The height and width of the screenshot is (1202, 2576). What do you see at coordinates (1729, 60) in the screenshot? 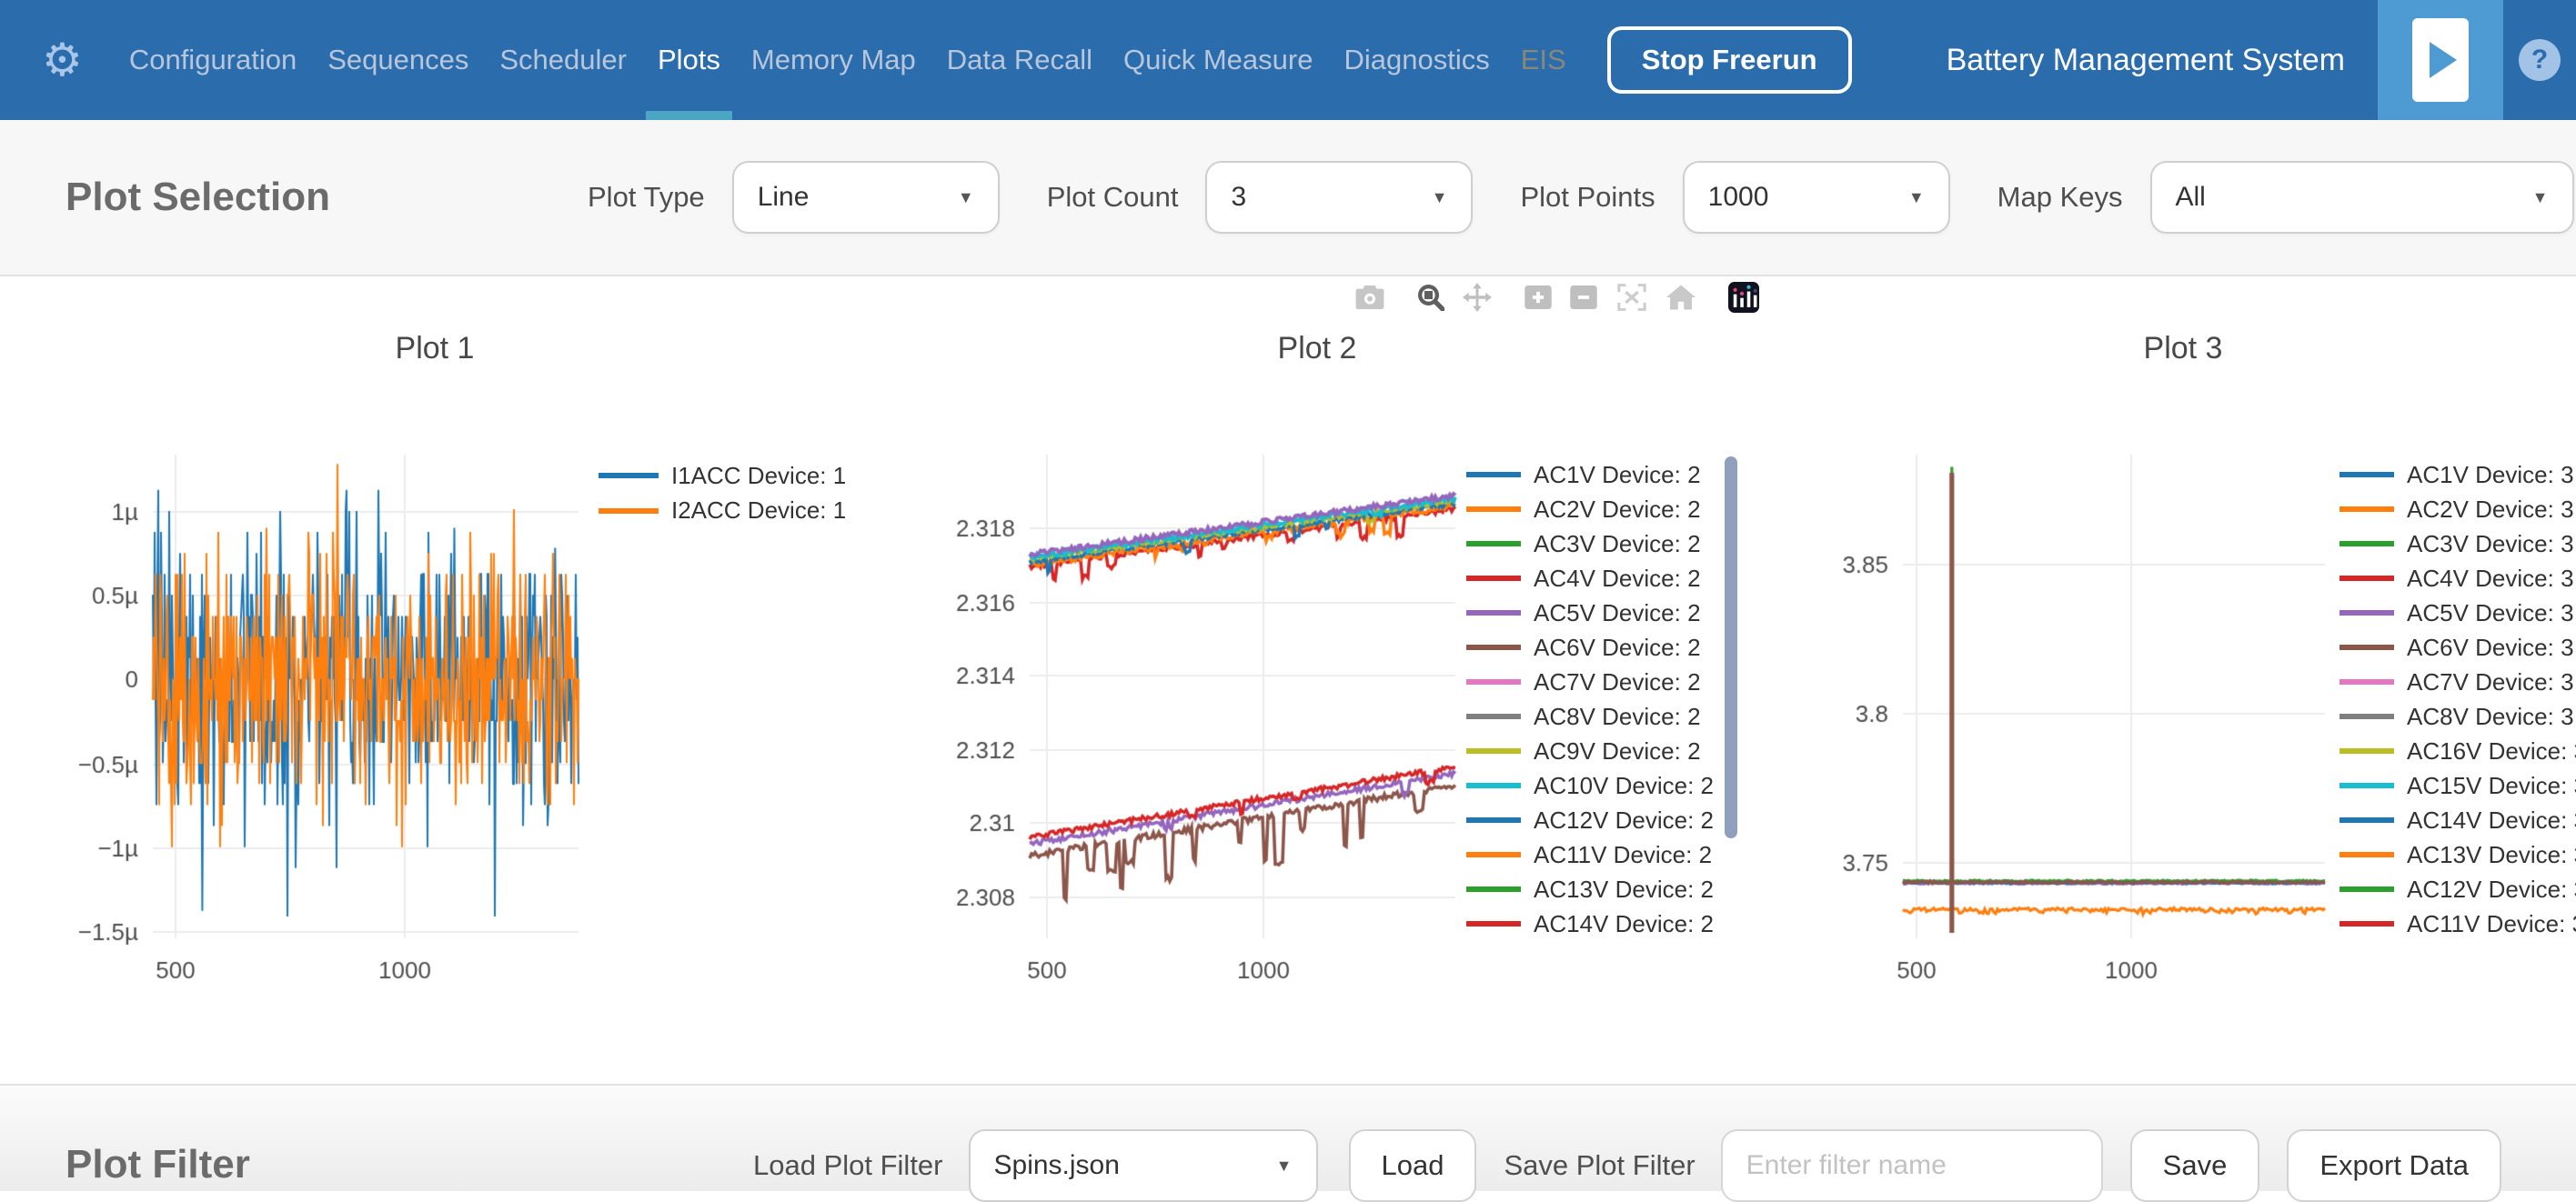
I see `stop-freerun-button: Stop Freerun` at bounding box center [1729, 60].